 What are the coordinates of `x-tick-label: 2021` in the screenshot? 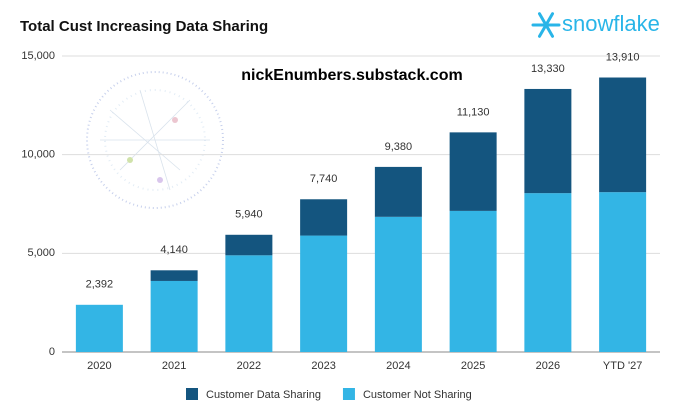 It's located at (174, 366).